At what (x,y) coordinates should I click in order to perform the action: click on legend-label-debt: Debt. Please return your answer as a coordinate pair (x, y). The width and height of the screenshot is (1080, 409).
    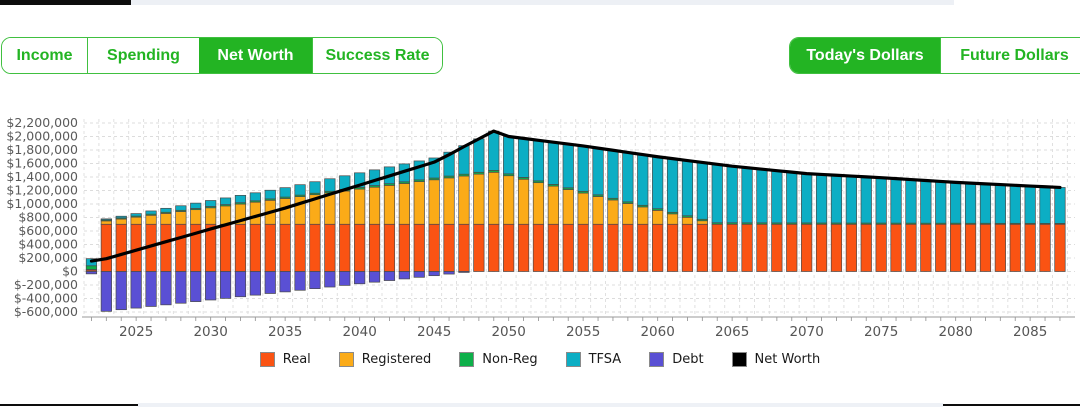
    Looking at the image, I should click on (688, 359).